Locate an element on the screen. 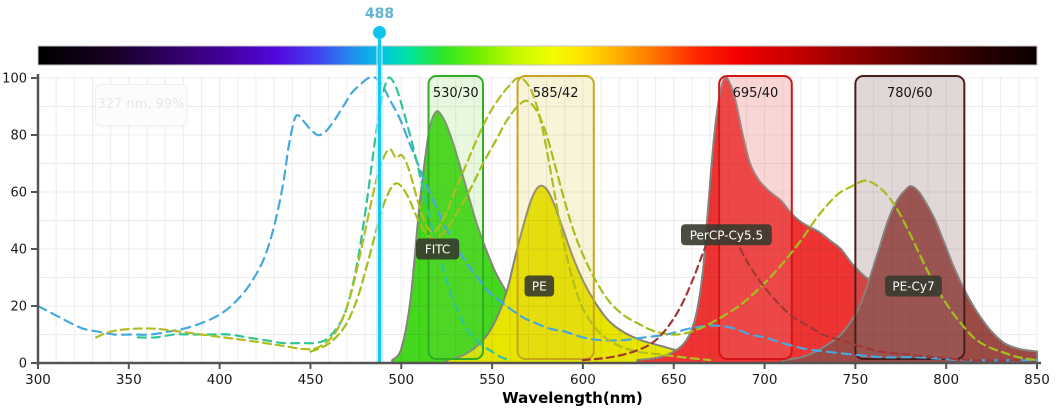 The image size is (1057, 415). y-tick-label-80: 80 is located at coordinates (18, 136).